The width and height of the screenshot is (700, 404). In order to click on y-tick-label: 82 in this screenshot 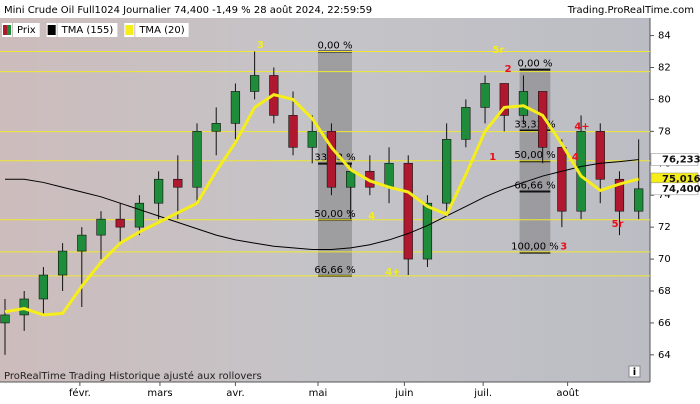, I will do `click(664, 67)`.